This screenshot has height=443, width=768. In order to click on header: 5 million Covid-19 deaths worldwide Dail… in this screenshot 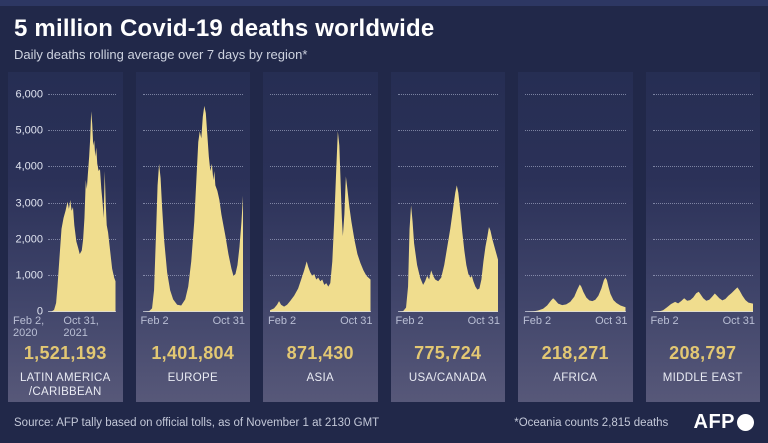, I will do `click(384, 39)`.